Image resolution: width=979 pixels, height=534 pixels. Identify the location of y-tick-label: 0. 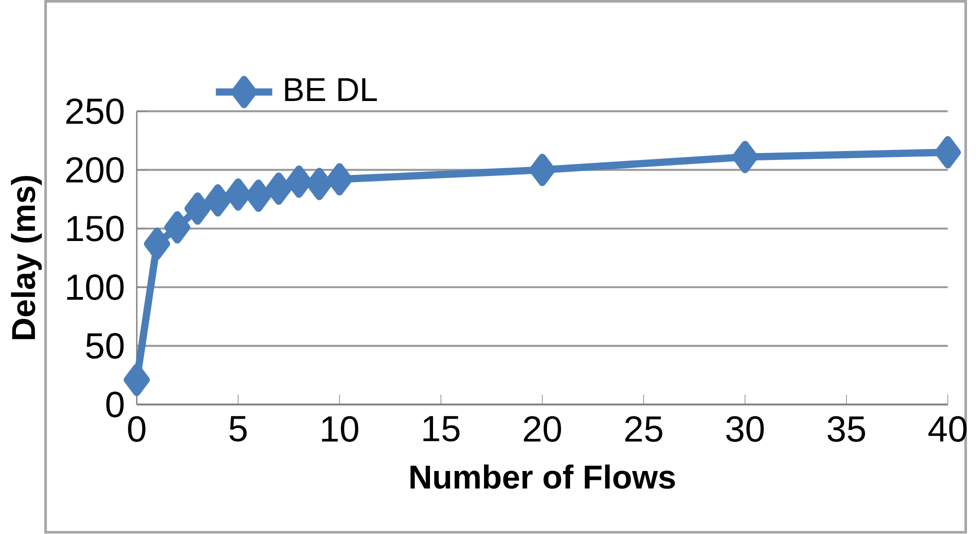
(115, 405).